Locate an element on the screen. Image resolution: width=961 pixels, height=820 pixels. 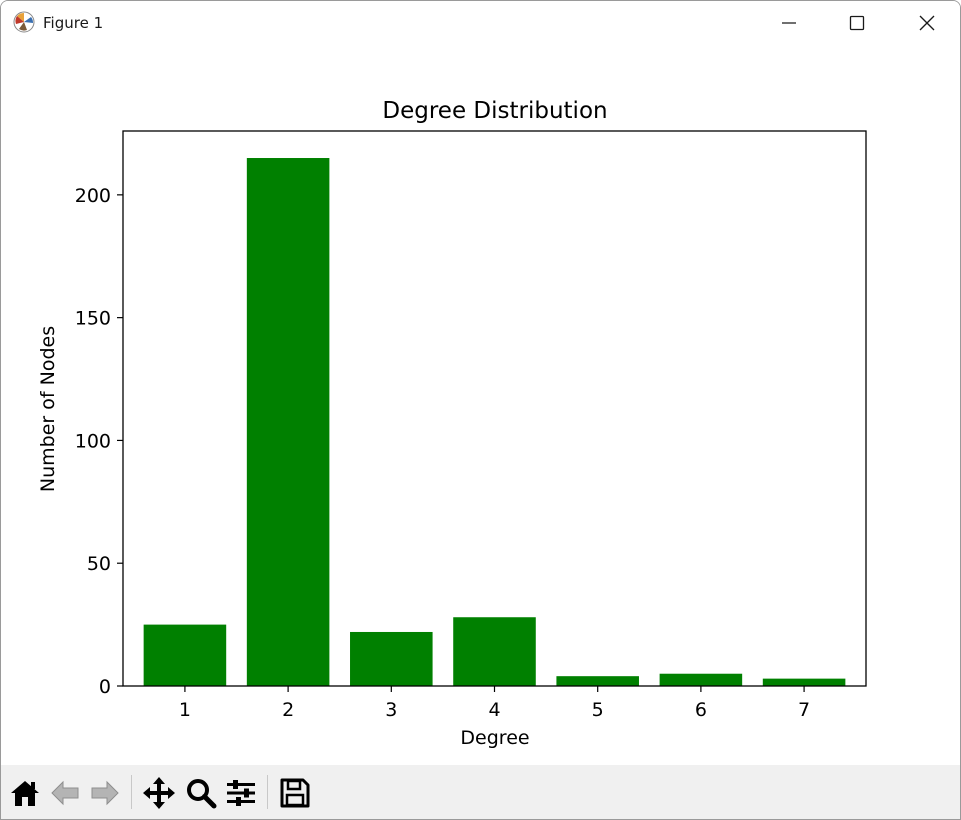
back-icon is located at coordinates (65, 793).